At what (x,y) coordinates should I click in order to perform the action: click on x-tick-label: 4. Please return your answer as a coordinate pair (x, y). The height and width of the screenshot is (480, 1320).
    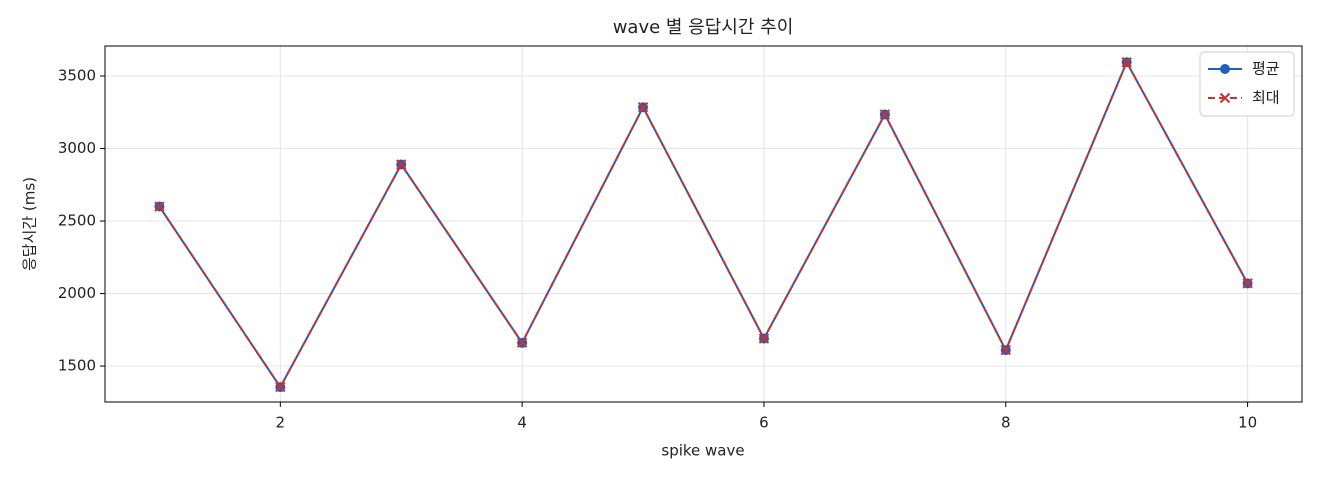
    Looking at the image, I should click on (522, 423).